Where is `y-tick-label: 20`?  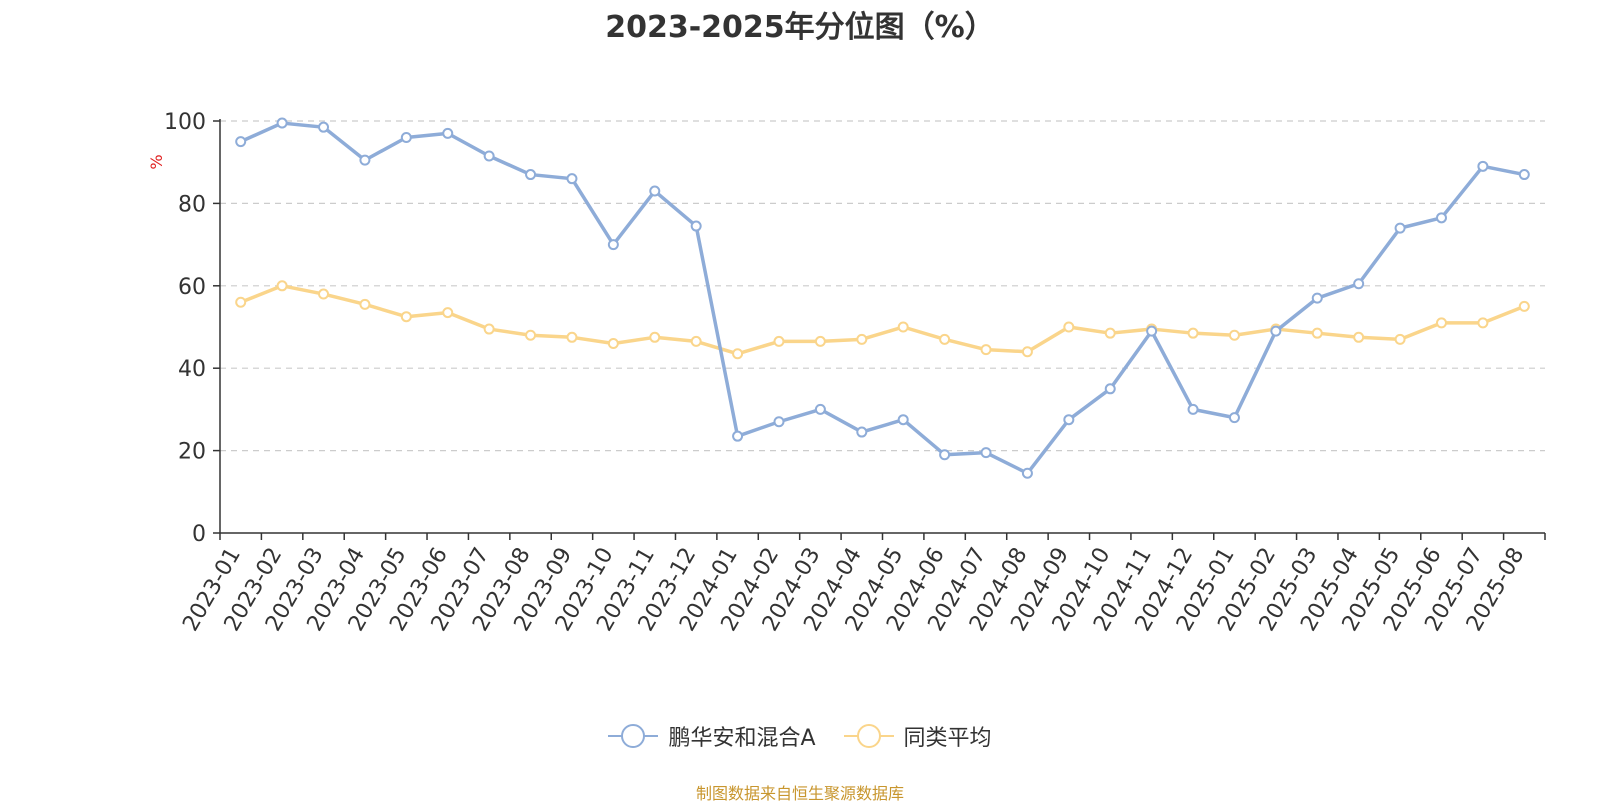
y-tick-label: 20 is located at coordinates (192, 452).